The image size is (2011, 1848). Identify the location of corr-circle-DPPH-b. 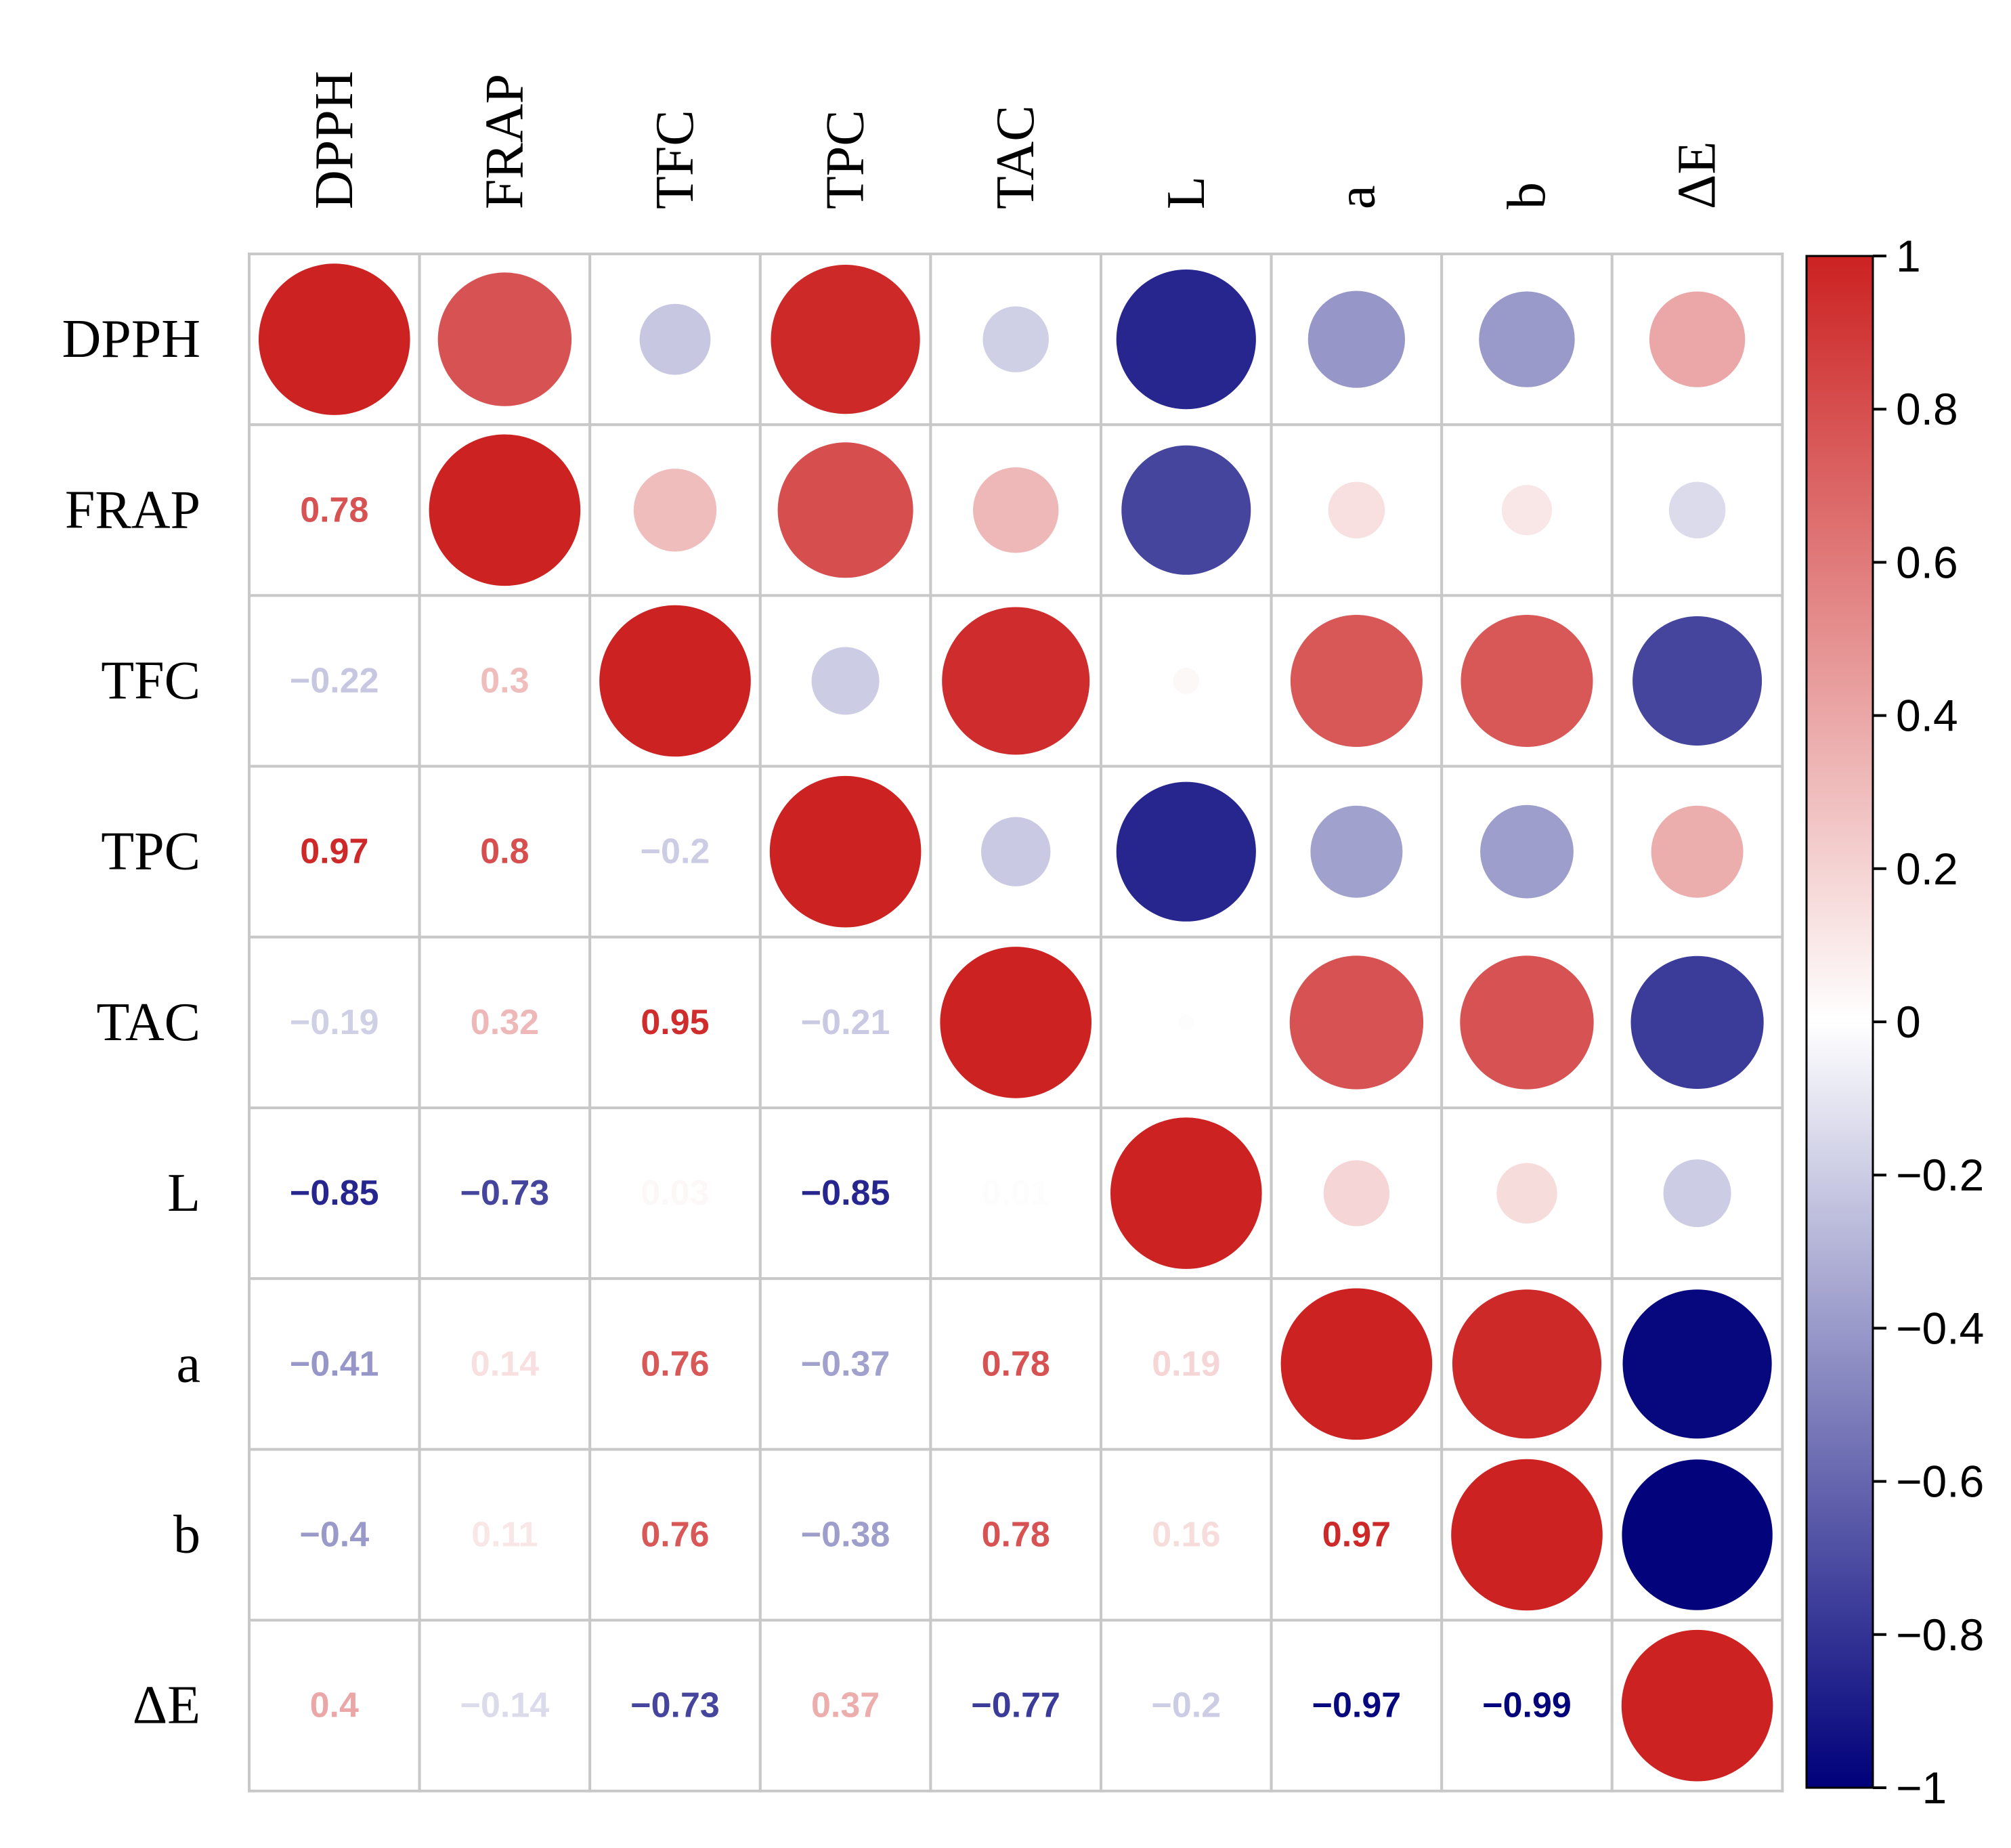
(1527, 339).